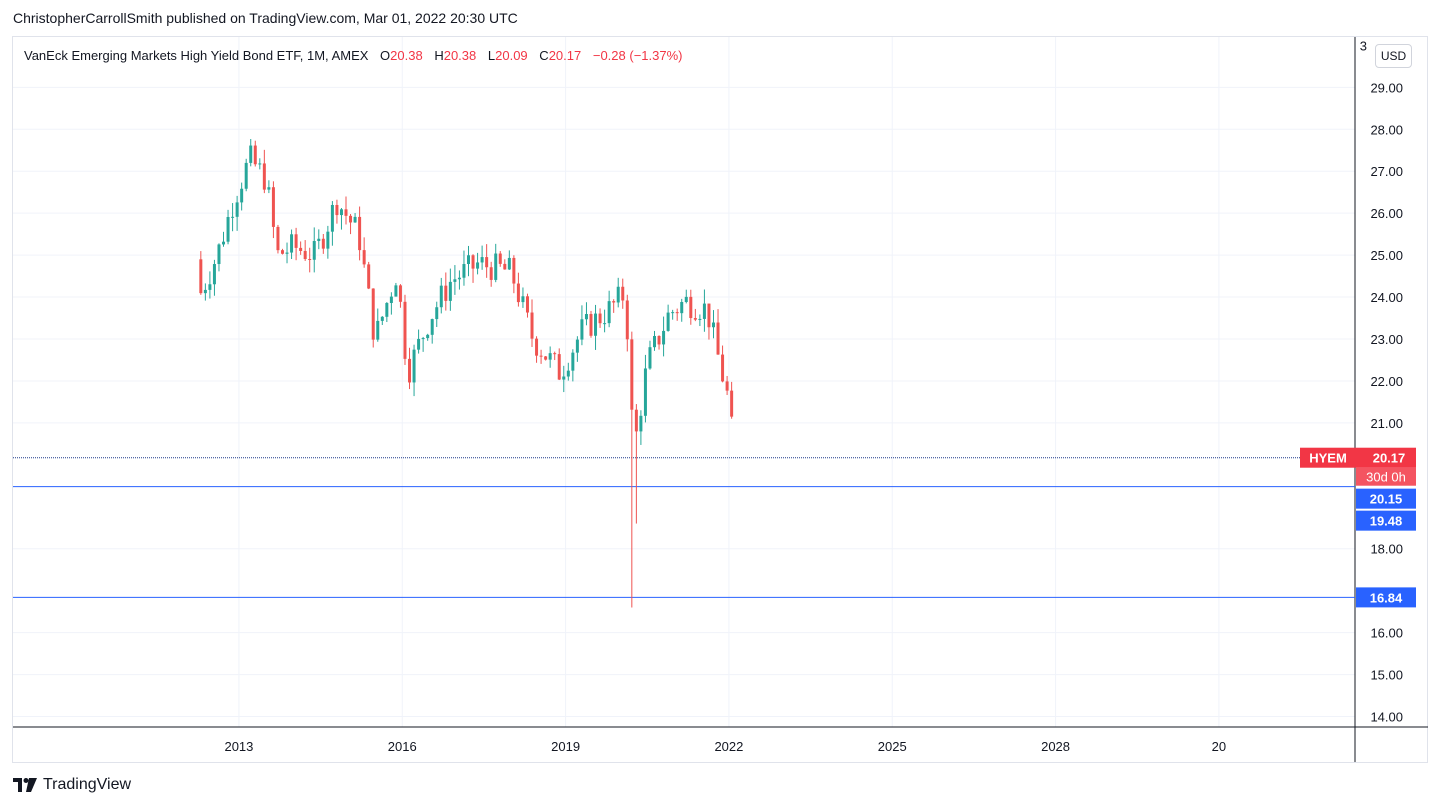 The image size is (1441, 809). I want to click on x-tick-label: 2022, so click(728, 746).